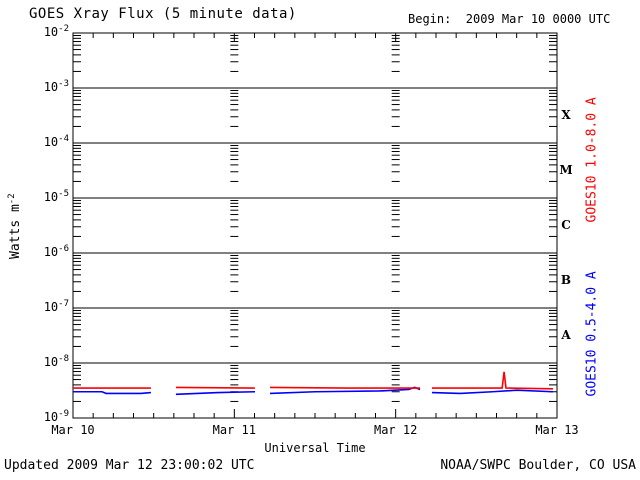 This screenshot has height=480, width=640. Describe the element at coordinates (538, 465) in the screenshot. I see `noaa-credit: NOAA/SWPC Boulder, CO USA` at that location.